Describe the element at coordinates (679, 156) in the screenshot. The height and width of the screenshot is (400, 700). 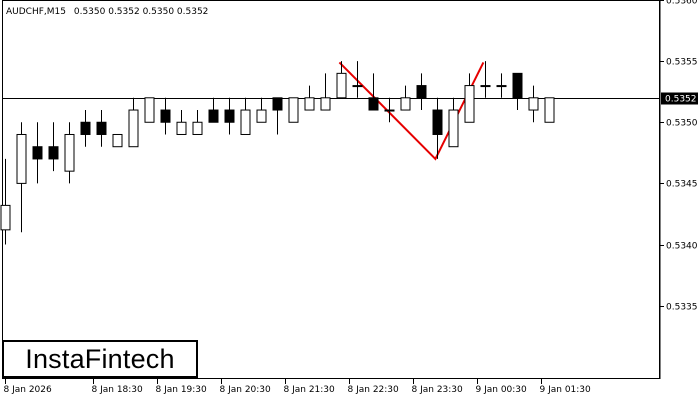
I see `price-axis: 0.5360 0.5355 0.5350 0.5345 0.5340 0.5335` at that location.